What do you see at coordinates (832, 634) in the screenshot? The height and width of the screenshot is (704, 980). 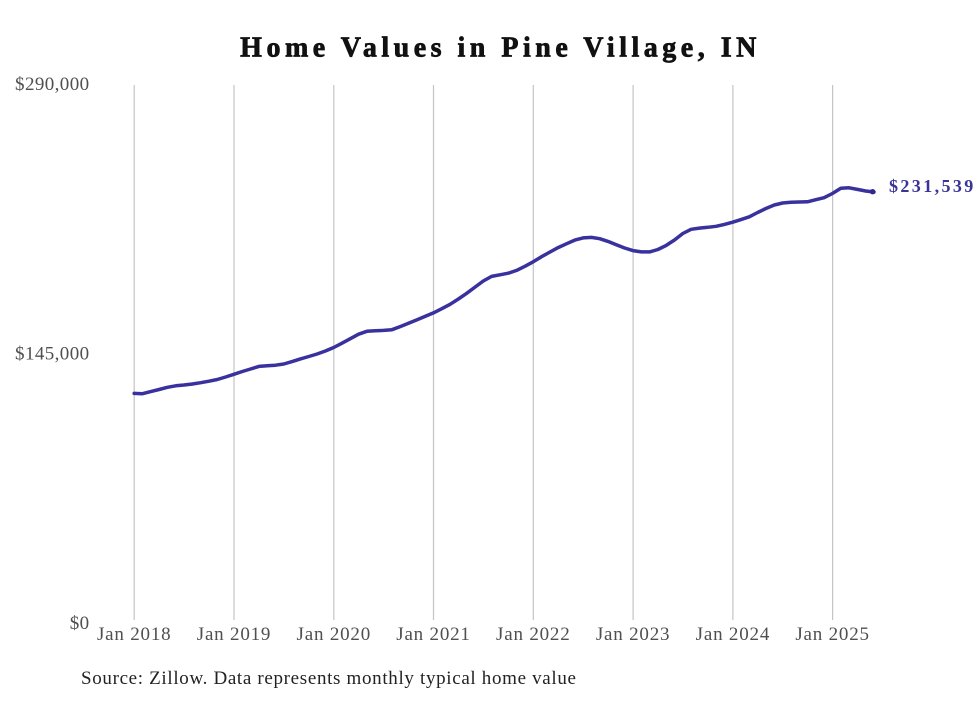 I see `svg-text: Jan 2025` at bounding box center [832, 634].